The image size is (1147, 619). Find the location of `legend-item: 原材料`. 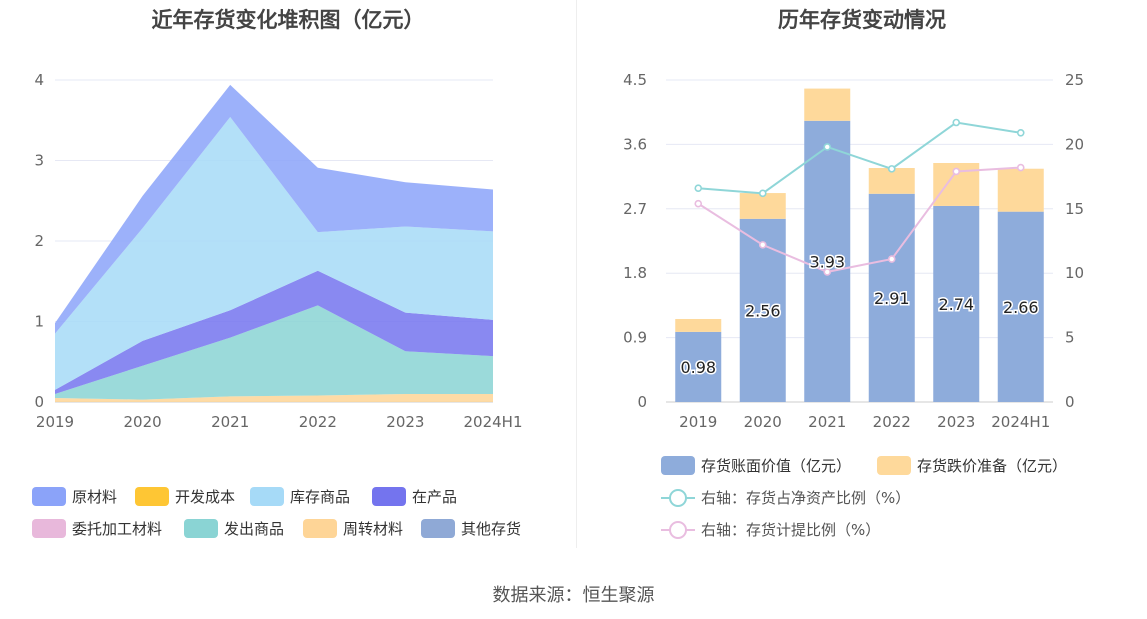

legend-item: 原材料 is located at coordinates (74, 496).